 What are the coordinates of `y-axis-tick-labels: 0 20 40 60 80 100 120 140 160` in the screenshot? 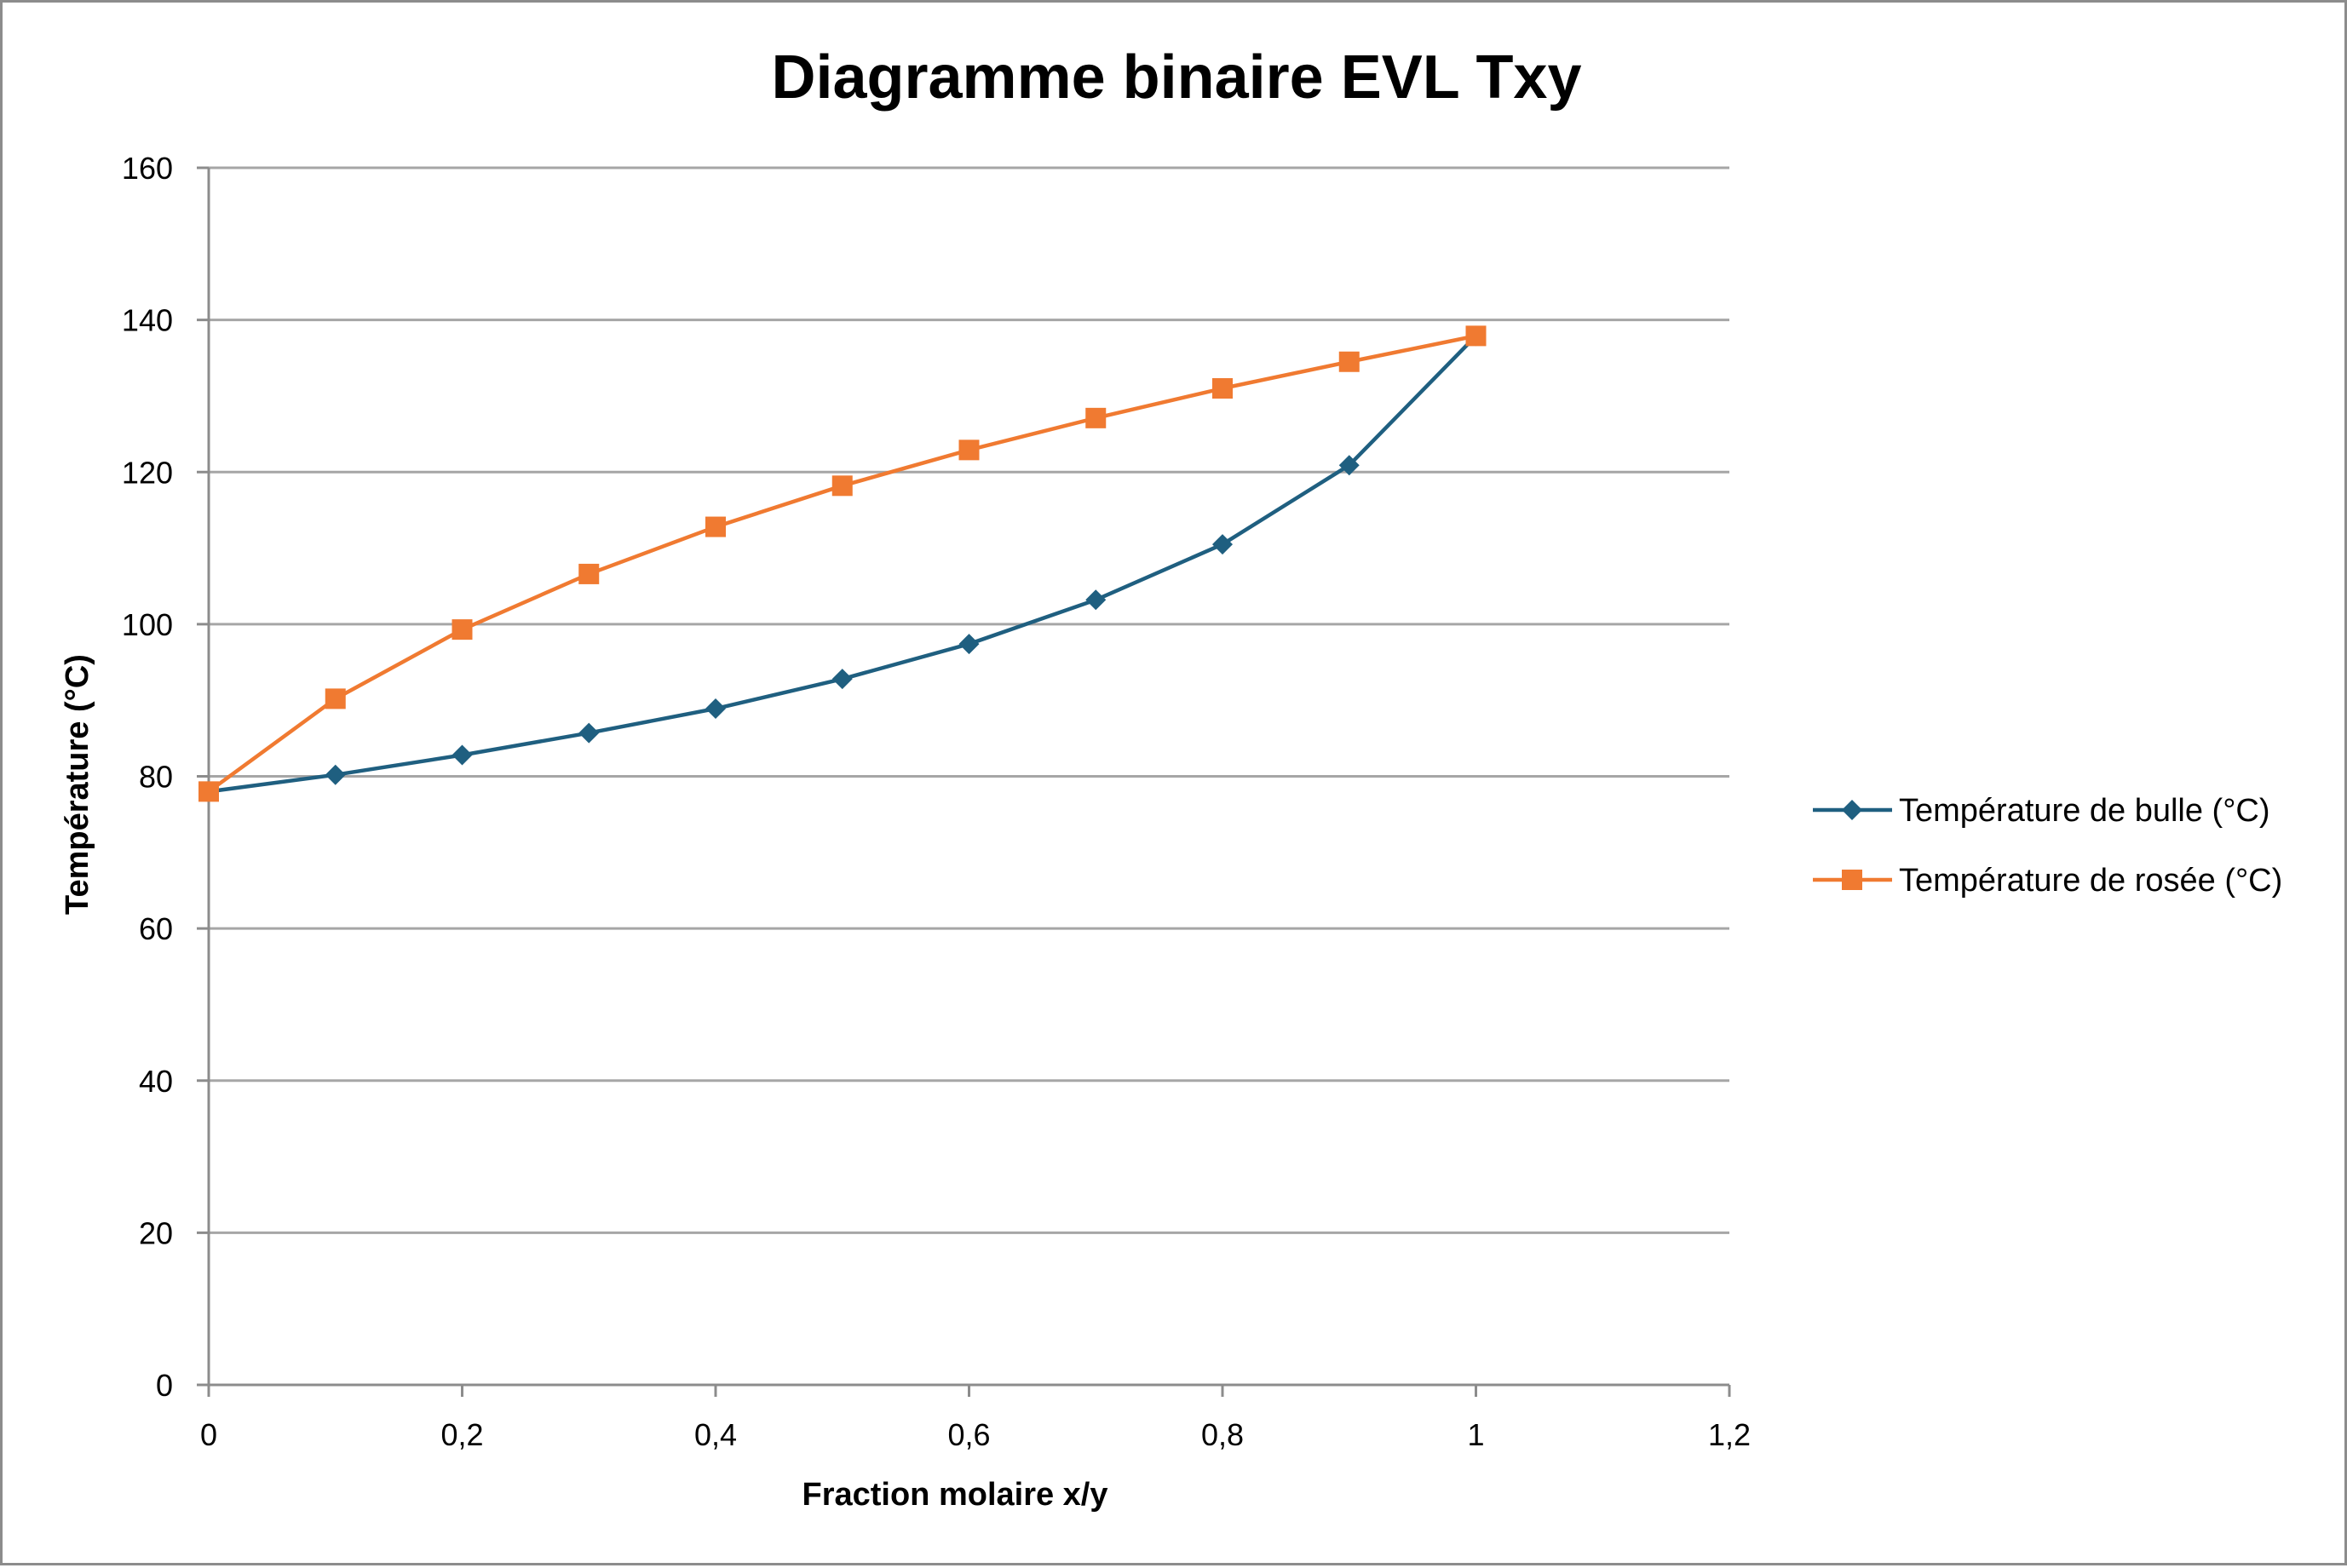 It's located at (148, 777).